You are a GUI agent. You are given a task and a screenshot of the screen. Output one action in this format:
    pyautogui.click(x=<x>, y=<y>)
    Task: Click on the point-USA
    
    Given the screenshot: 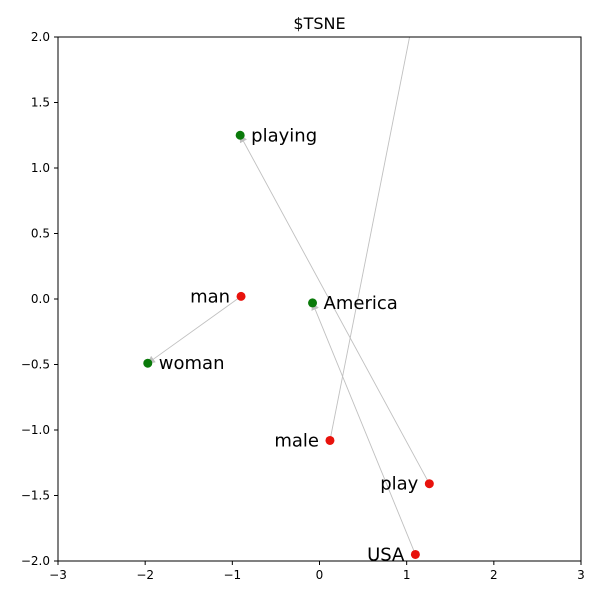 What is the action you would take?
    pyautogui.click(x=415, y=554)
    